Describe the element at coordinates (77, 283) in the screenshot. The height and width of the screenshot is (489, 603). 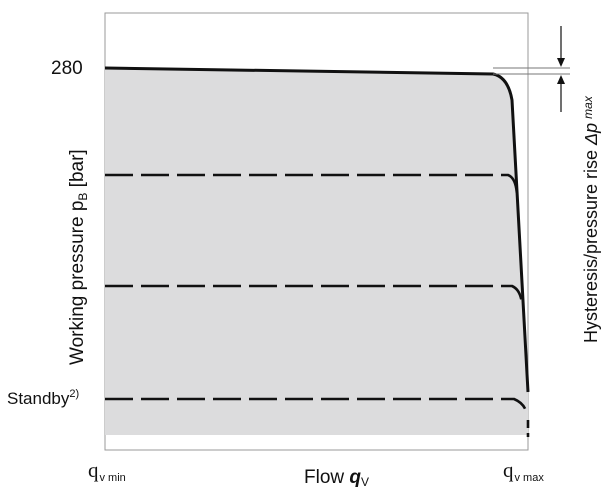
I see `y-axis-title-main: Working pressure p` at that location.